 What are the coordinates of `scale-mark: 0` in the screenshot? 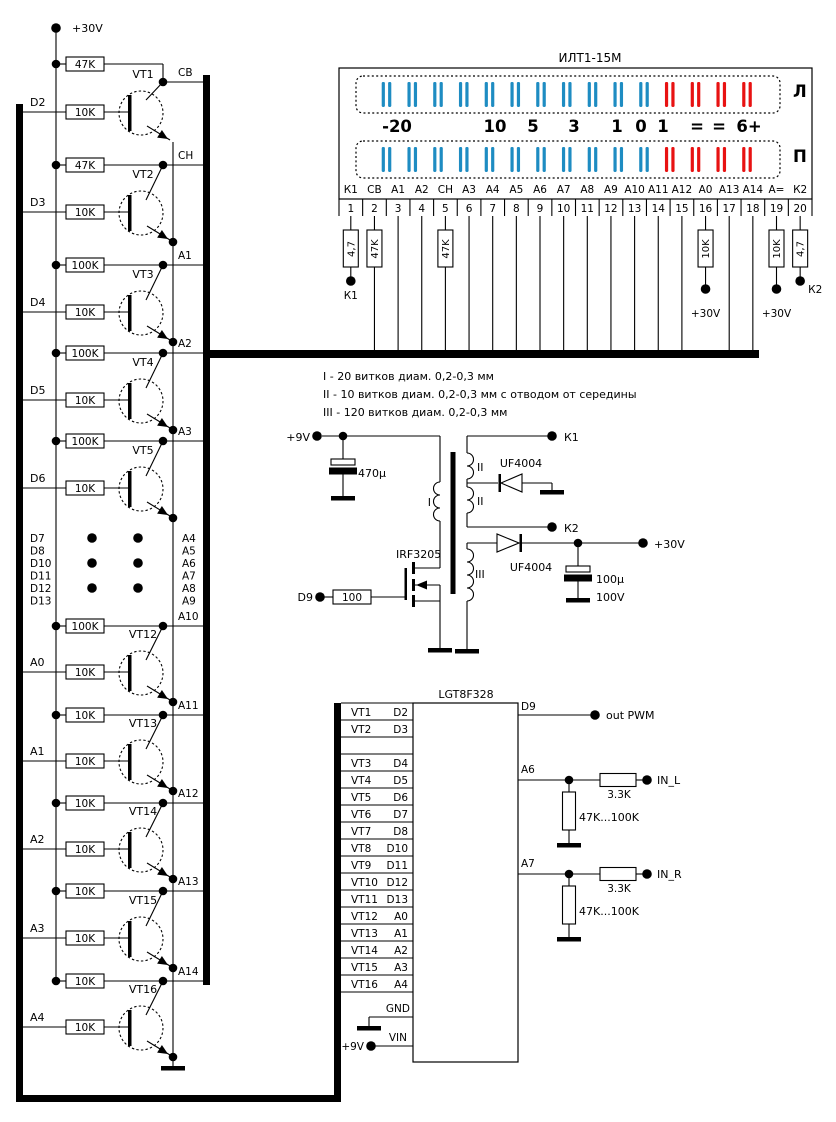 It's located at (640, 126).